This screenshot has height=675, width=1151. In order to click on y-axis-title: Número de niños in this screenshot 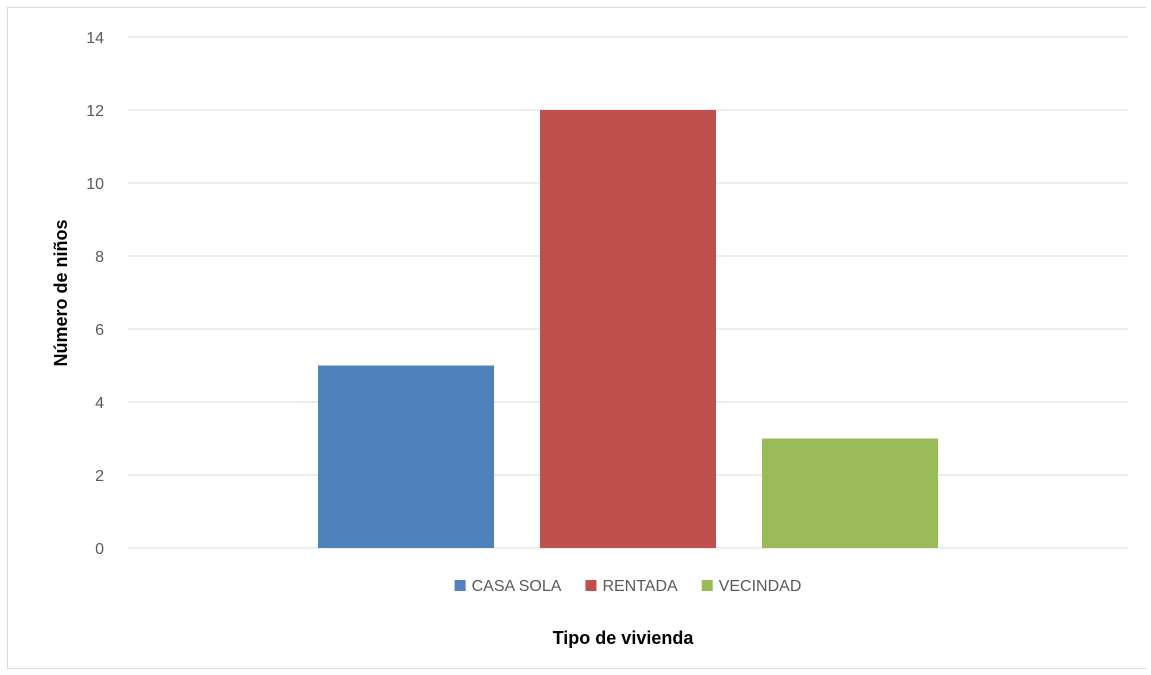, I will do `click(61, 292)`.